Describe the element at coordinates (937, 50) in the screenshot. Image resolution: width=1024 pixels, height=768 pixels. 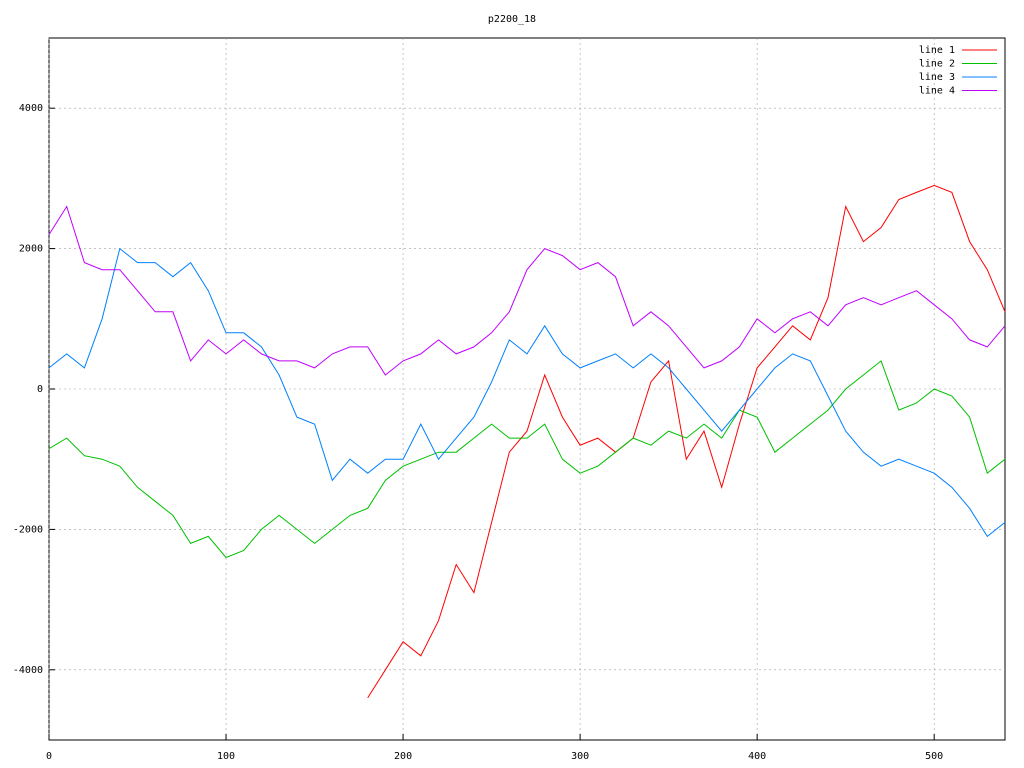
I see `legend-label: line 1` at that location.